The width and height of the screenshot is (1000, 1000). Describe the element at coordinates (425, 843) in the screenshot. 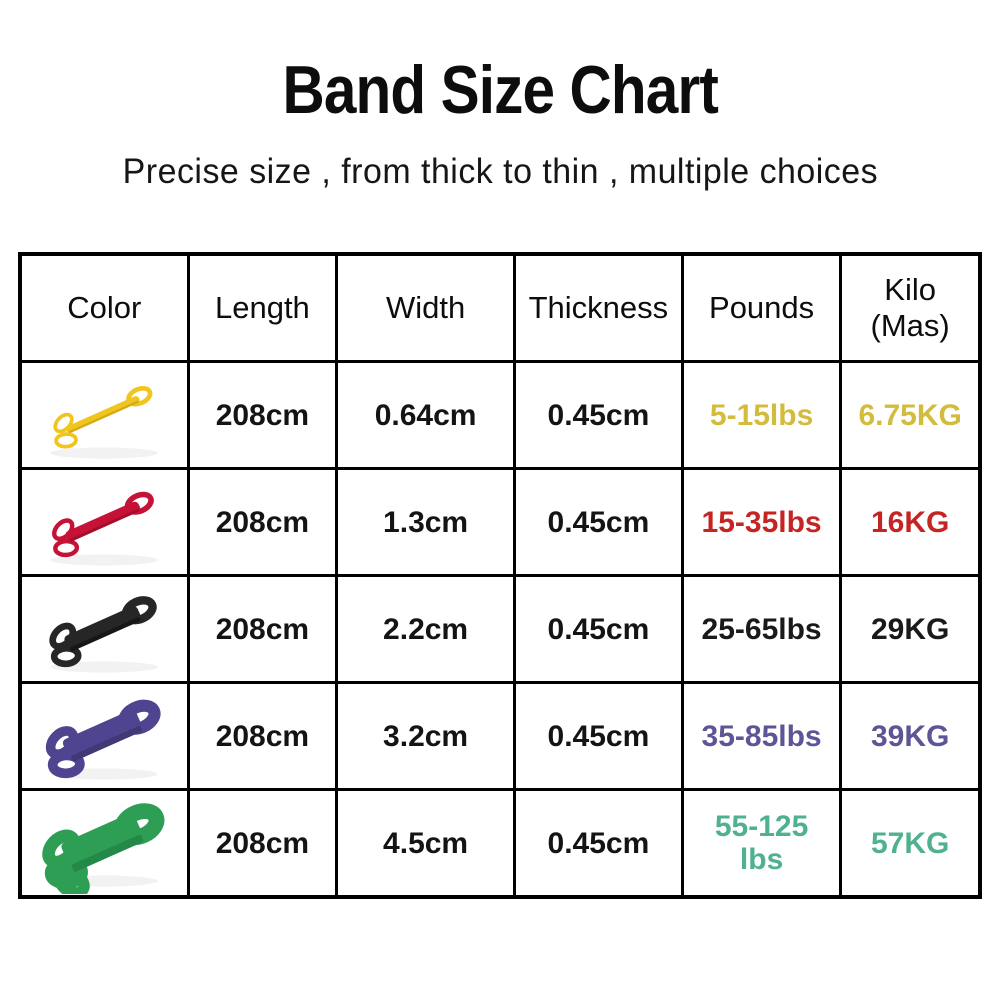

I see `width-value: 4.5cm` at that location.